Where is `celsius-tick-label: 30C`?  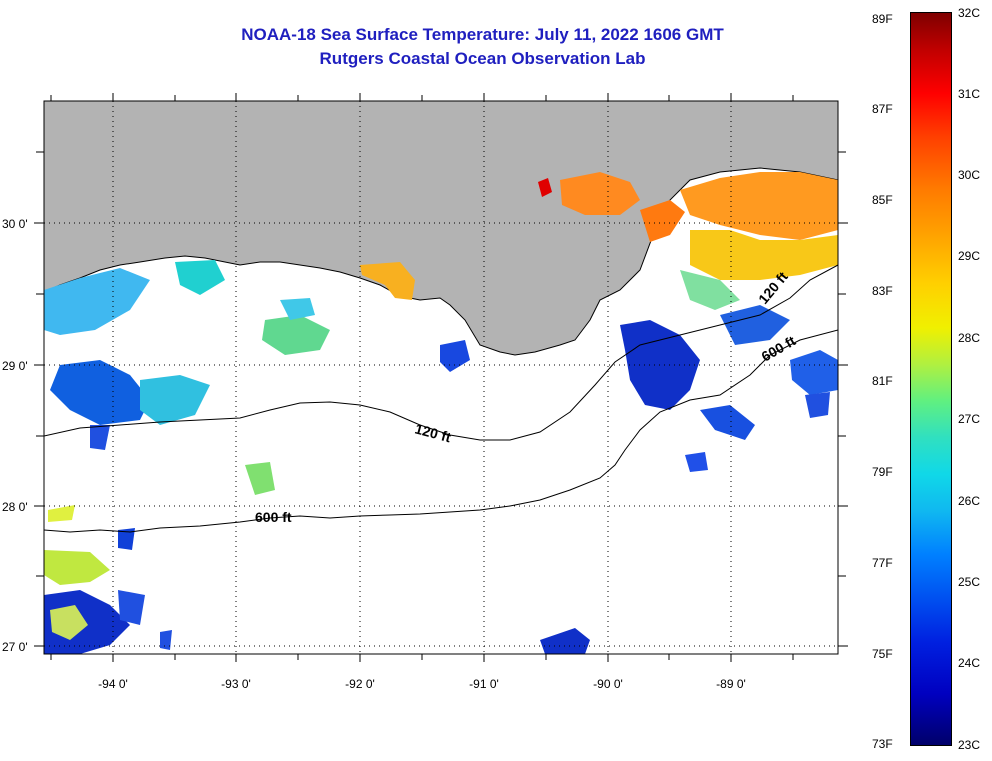
celsius-tick-label: 30C is located at coordinates (969, 175).